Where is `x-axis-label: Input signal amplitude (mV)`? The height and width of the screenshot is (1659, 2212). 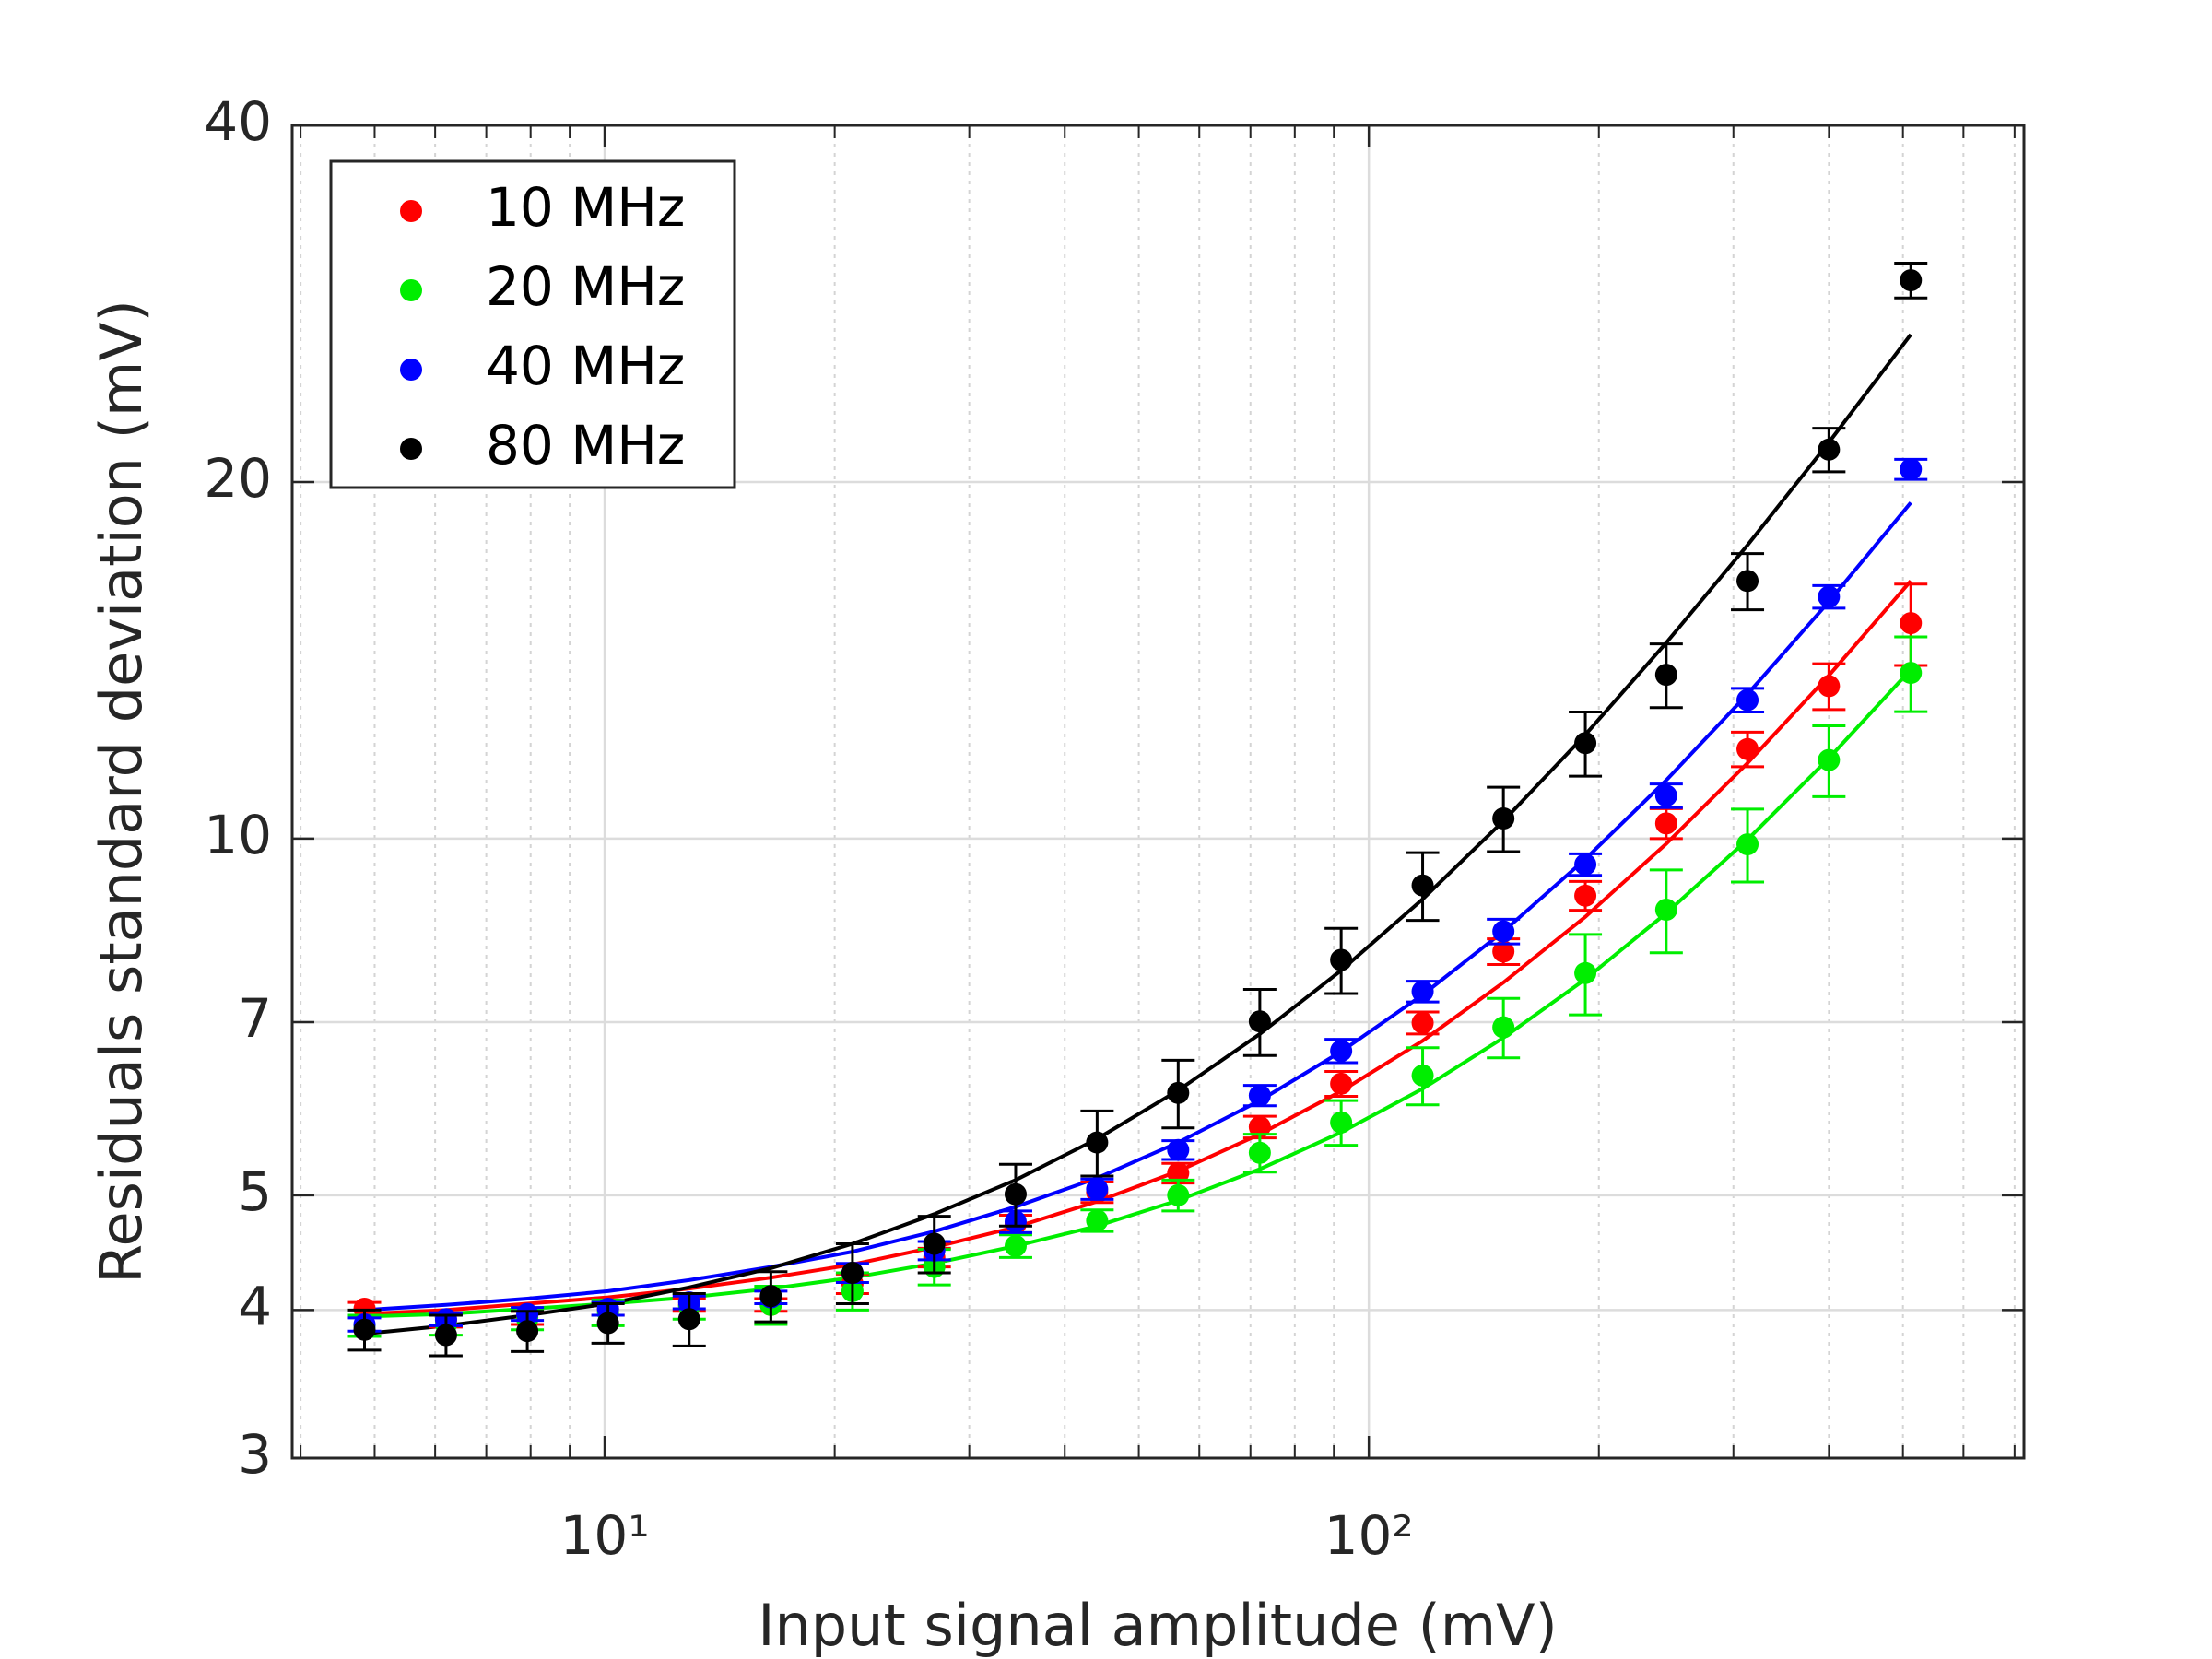
x-axis-label: Input signal amplitude (mV) is located at coordinates (1158, 1625).